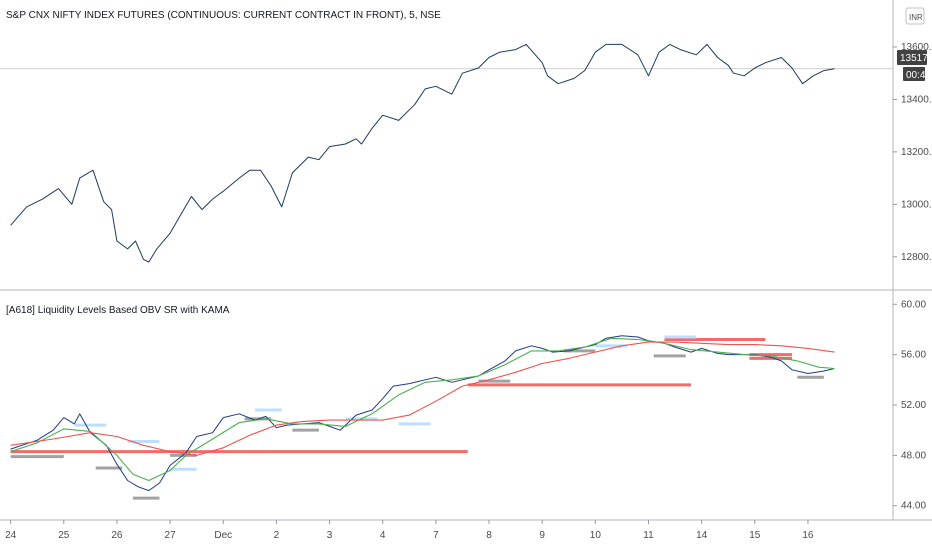 Image resolution: width=932 pixels, height=550 pixels. I want to click on x-tick-label: 10, so click(596, 535).